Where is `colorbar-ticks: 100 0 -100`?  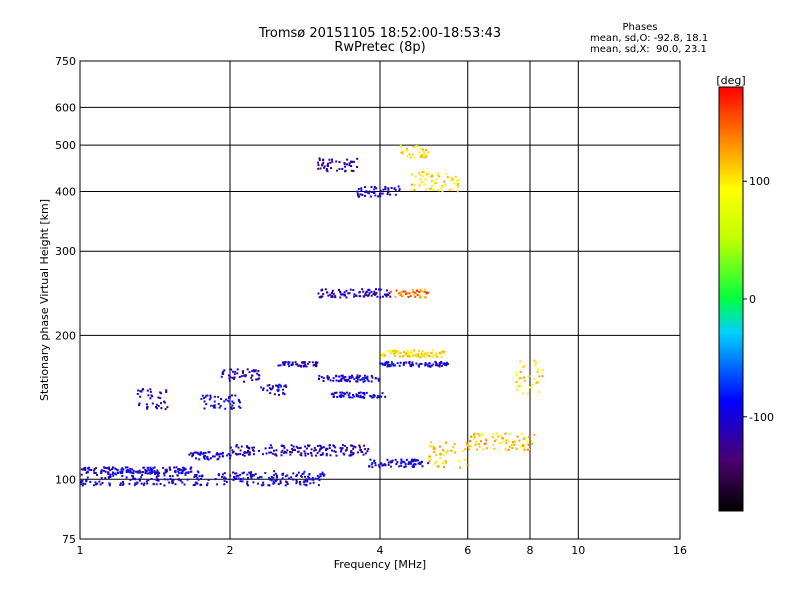
colorbar-ticks: 100 0 -100 is located at coordinates (758, 299).